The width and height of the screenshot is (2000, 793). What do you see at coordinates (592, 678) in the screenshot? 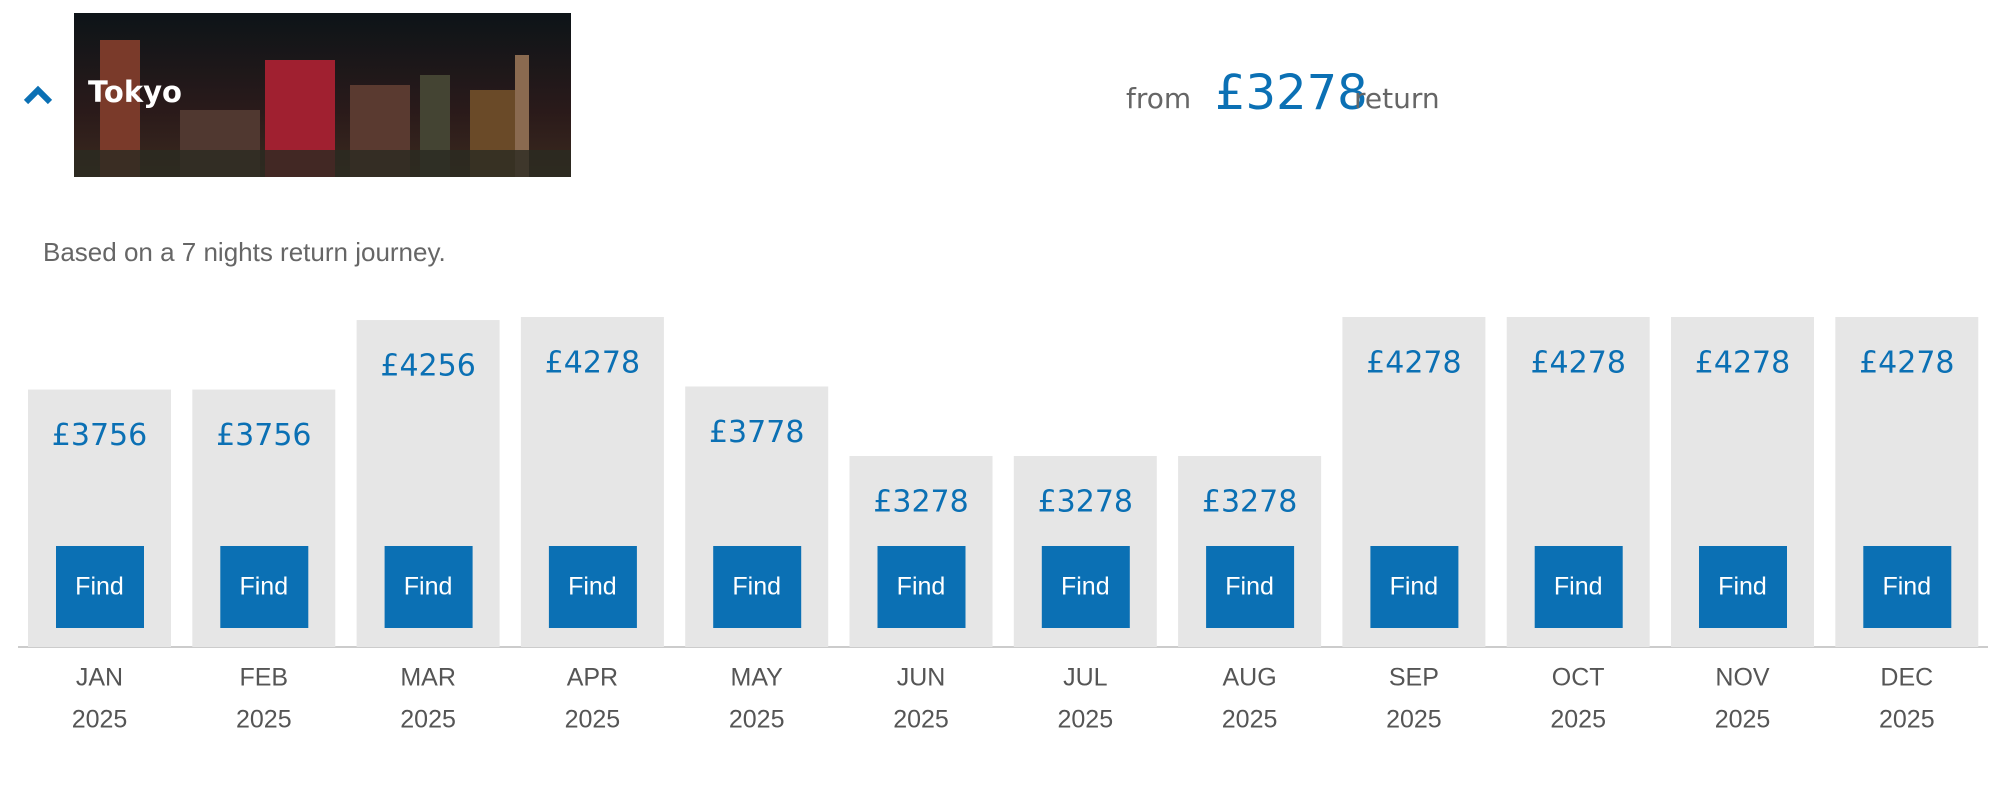
I see `month-label: APR` at bounding box center [592, 678].